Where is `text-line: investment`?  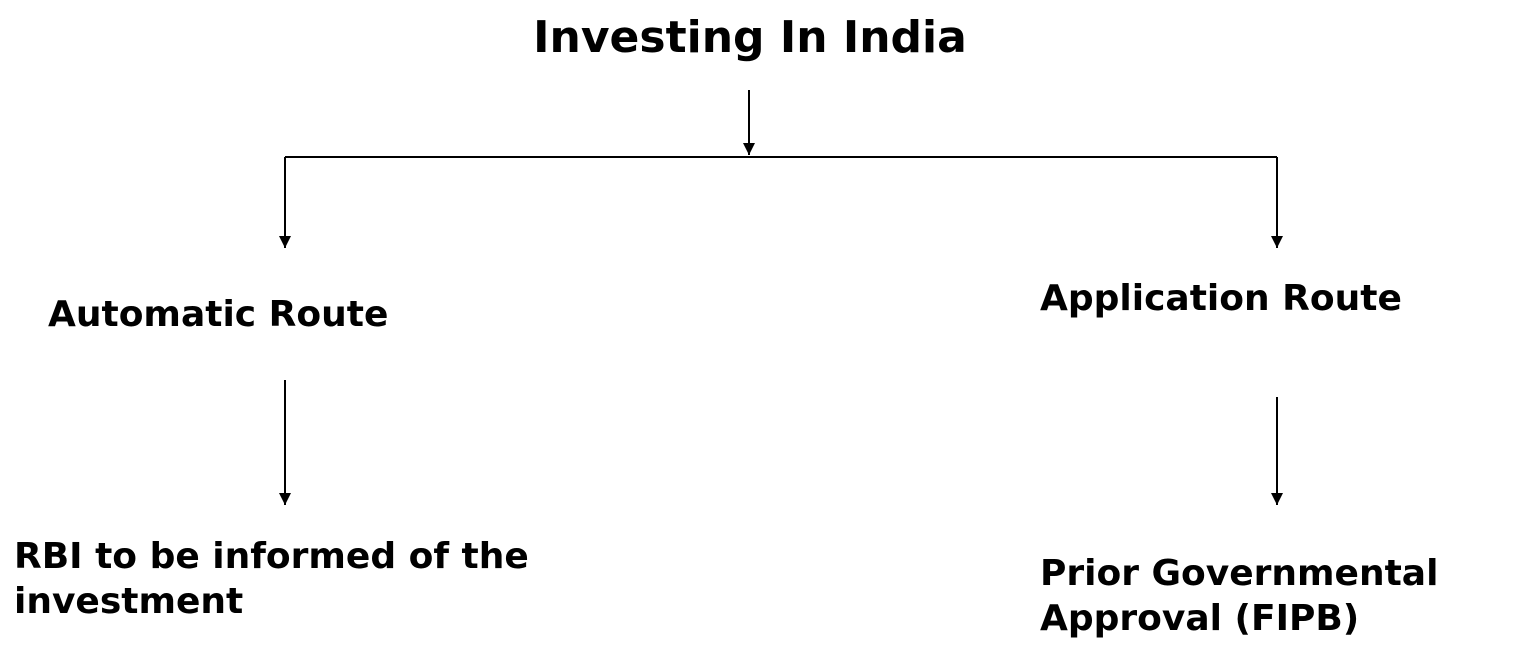
text-line: investment is located at coordinates (128, 601).